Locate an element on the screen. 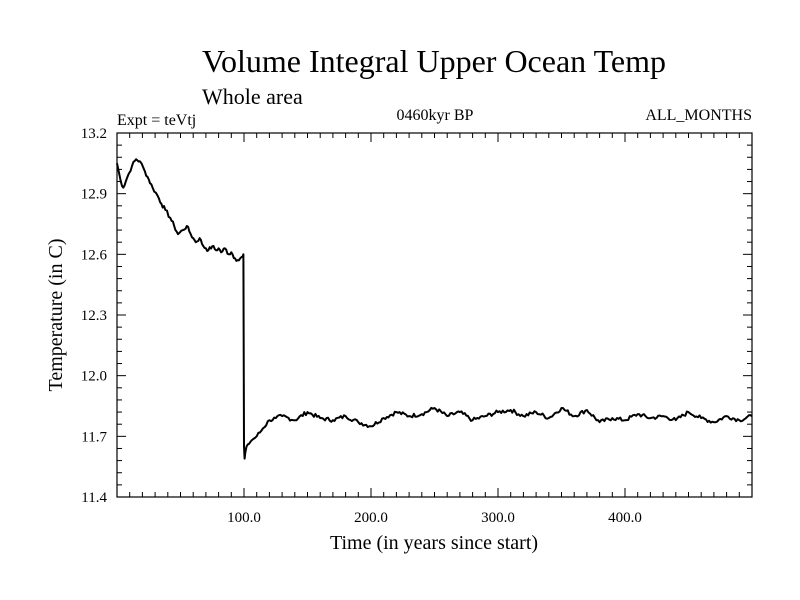 This screenshot has width=800, height=600. y-tick-label: 12.6 is located at coordinates (94, 255).